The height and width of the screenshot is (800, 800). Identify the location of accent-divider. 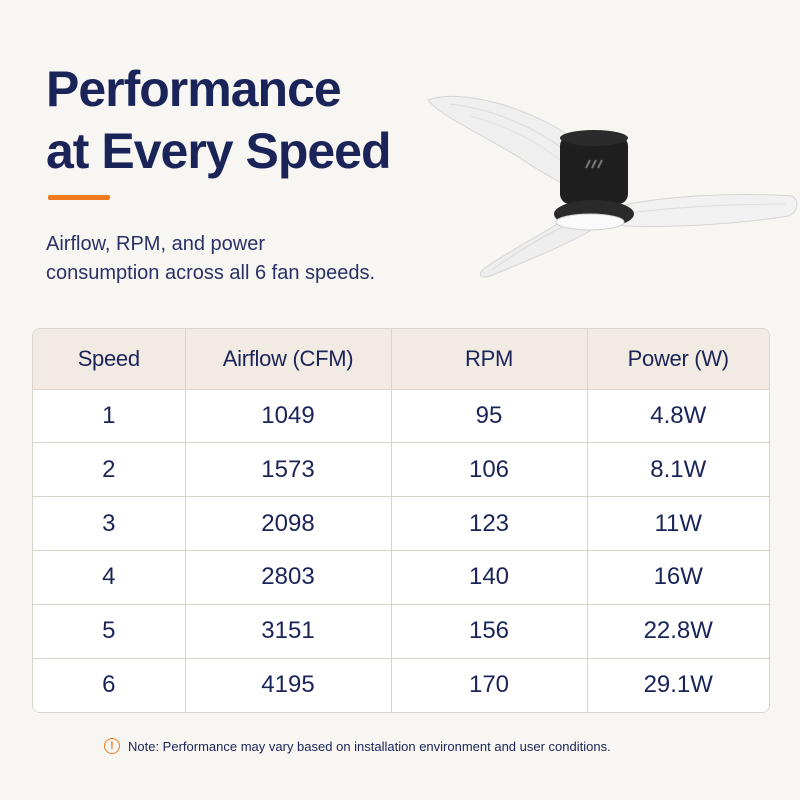
(79, 197).